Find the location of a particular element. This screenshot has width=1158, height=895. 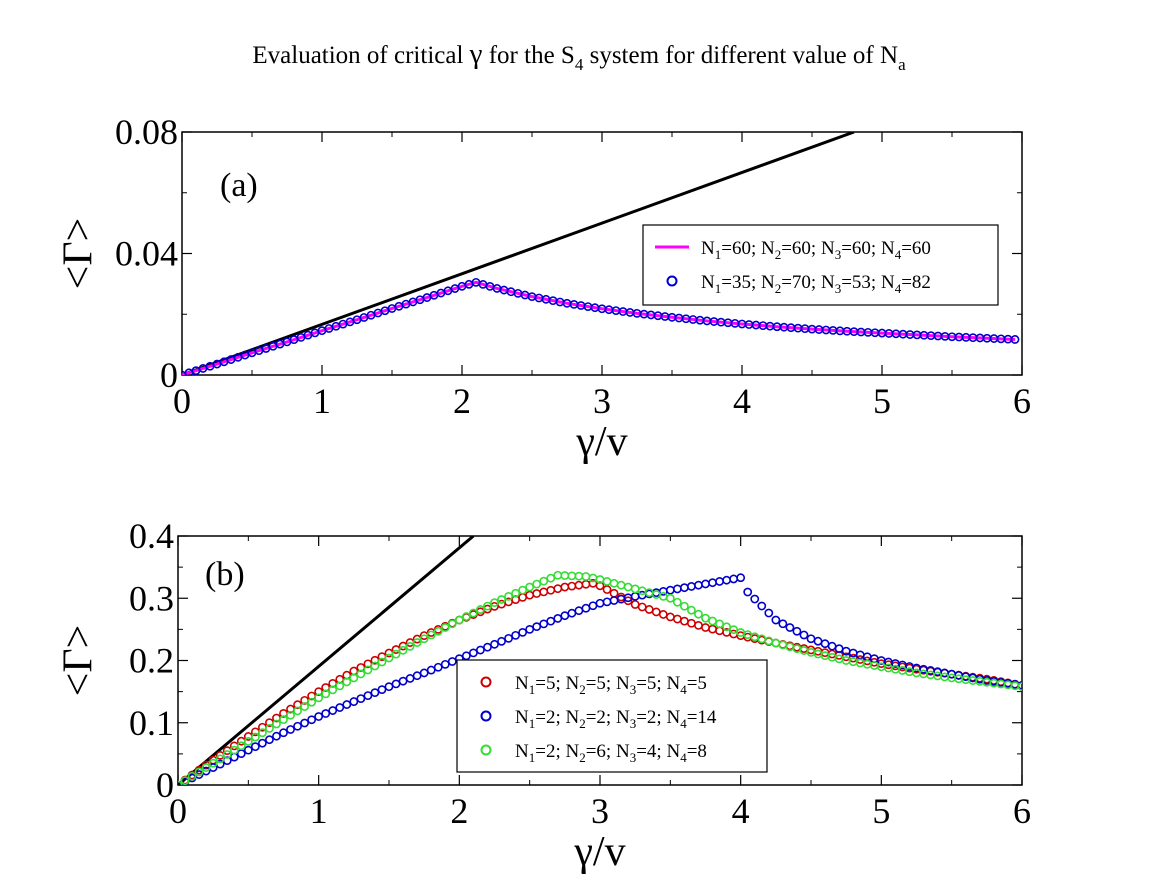

legend-label: N1=2; N2=6; N3=4; N4=8 is located at coordinates (611, 753).